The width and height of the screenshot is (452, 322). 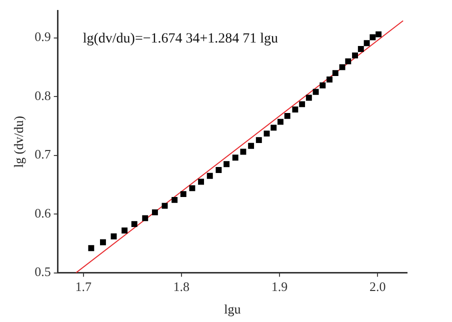 What do you see at coordinates (43, 212) in the screenshot?
I see `y-tick-label: 0.6` at bounding box center [43, 212].